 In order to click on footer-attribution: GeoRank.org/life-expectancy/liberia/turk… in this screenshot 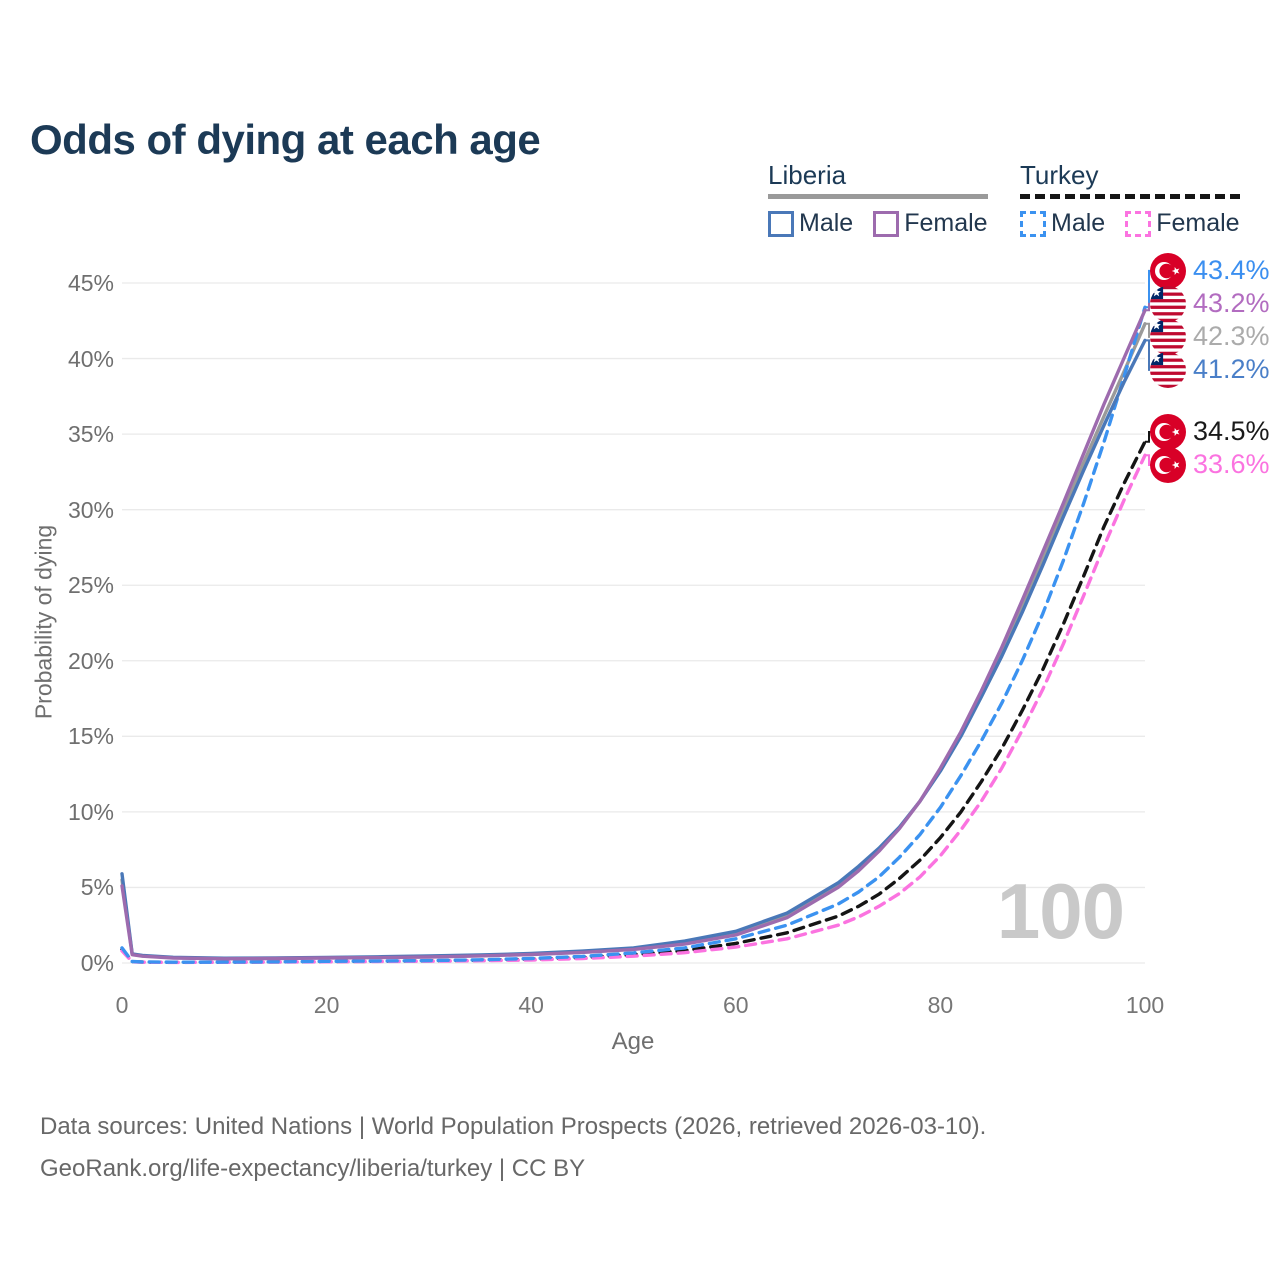, I will do `click(313, 1168)`.